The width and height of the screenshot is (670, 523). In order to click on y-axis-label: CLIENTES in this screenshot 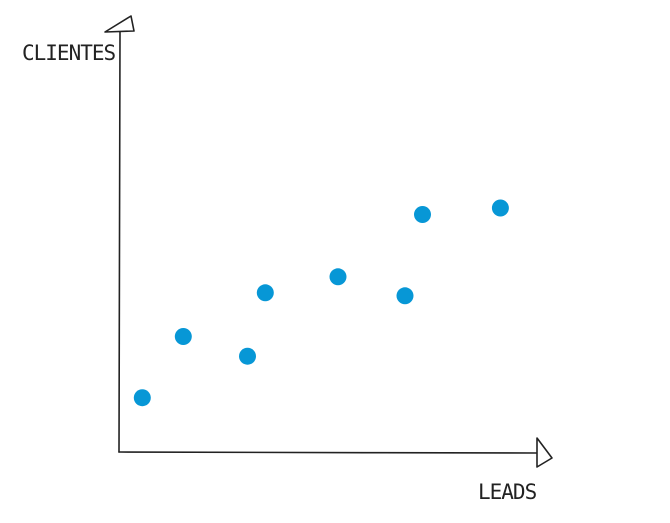, I will do `click(69, 53)`.